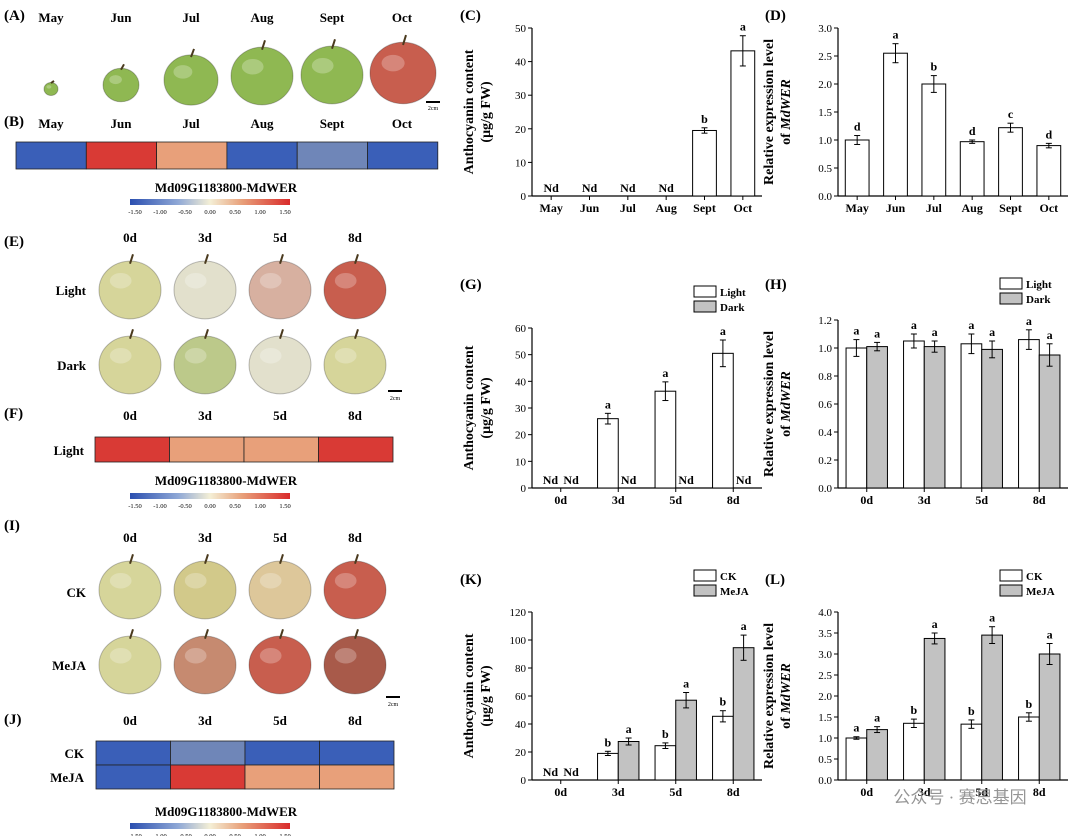  Describe the element at coordinates (259, 506) in the screenshot. I see `scale-tick: 1.00` at that location.